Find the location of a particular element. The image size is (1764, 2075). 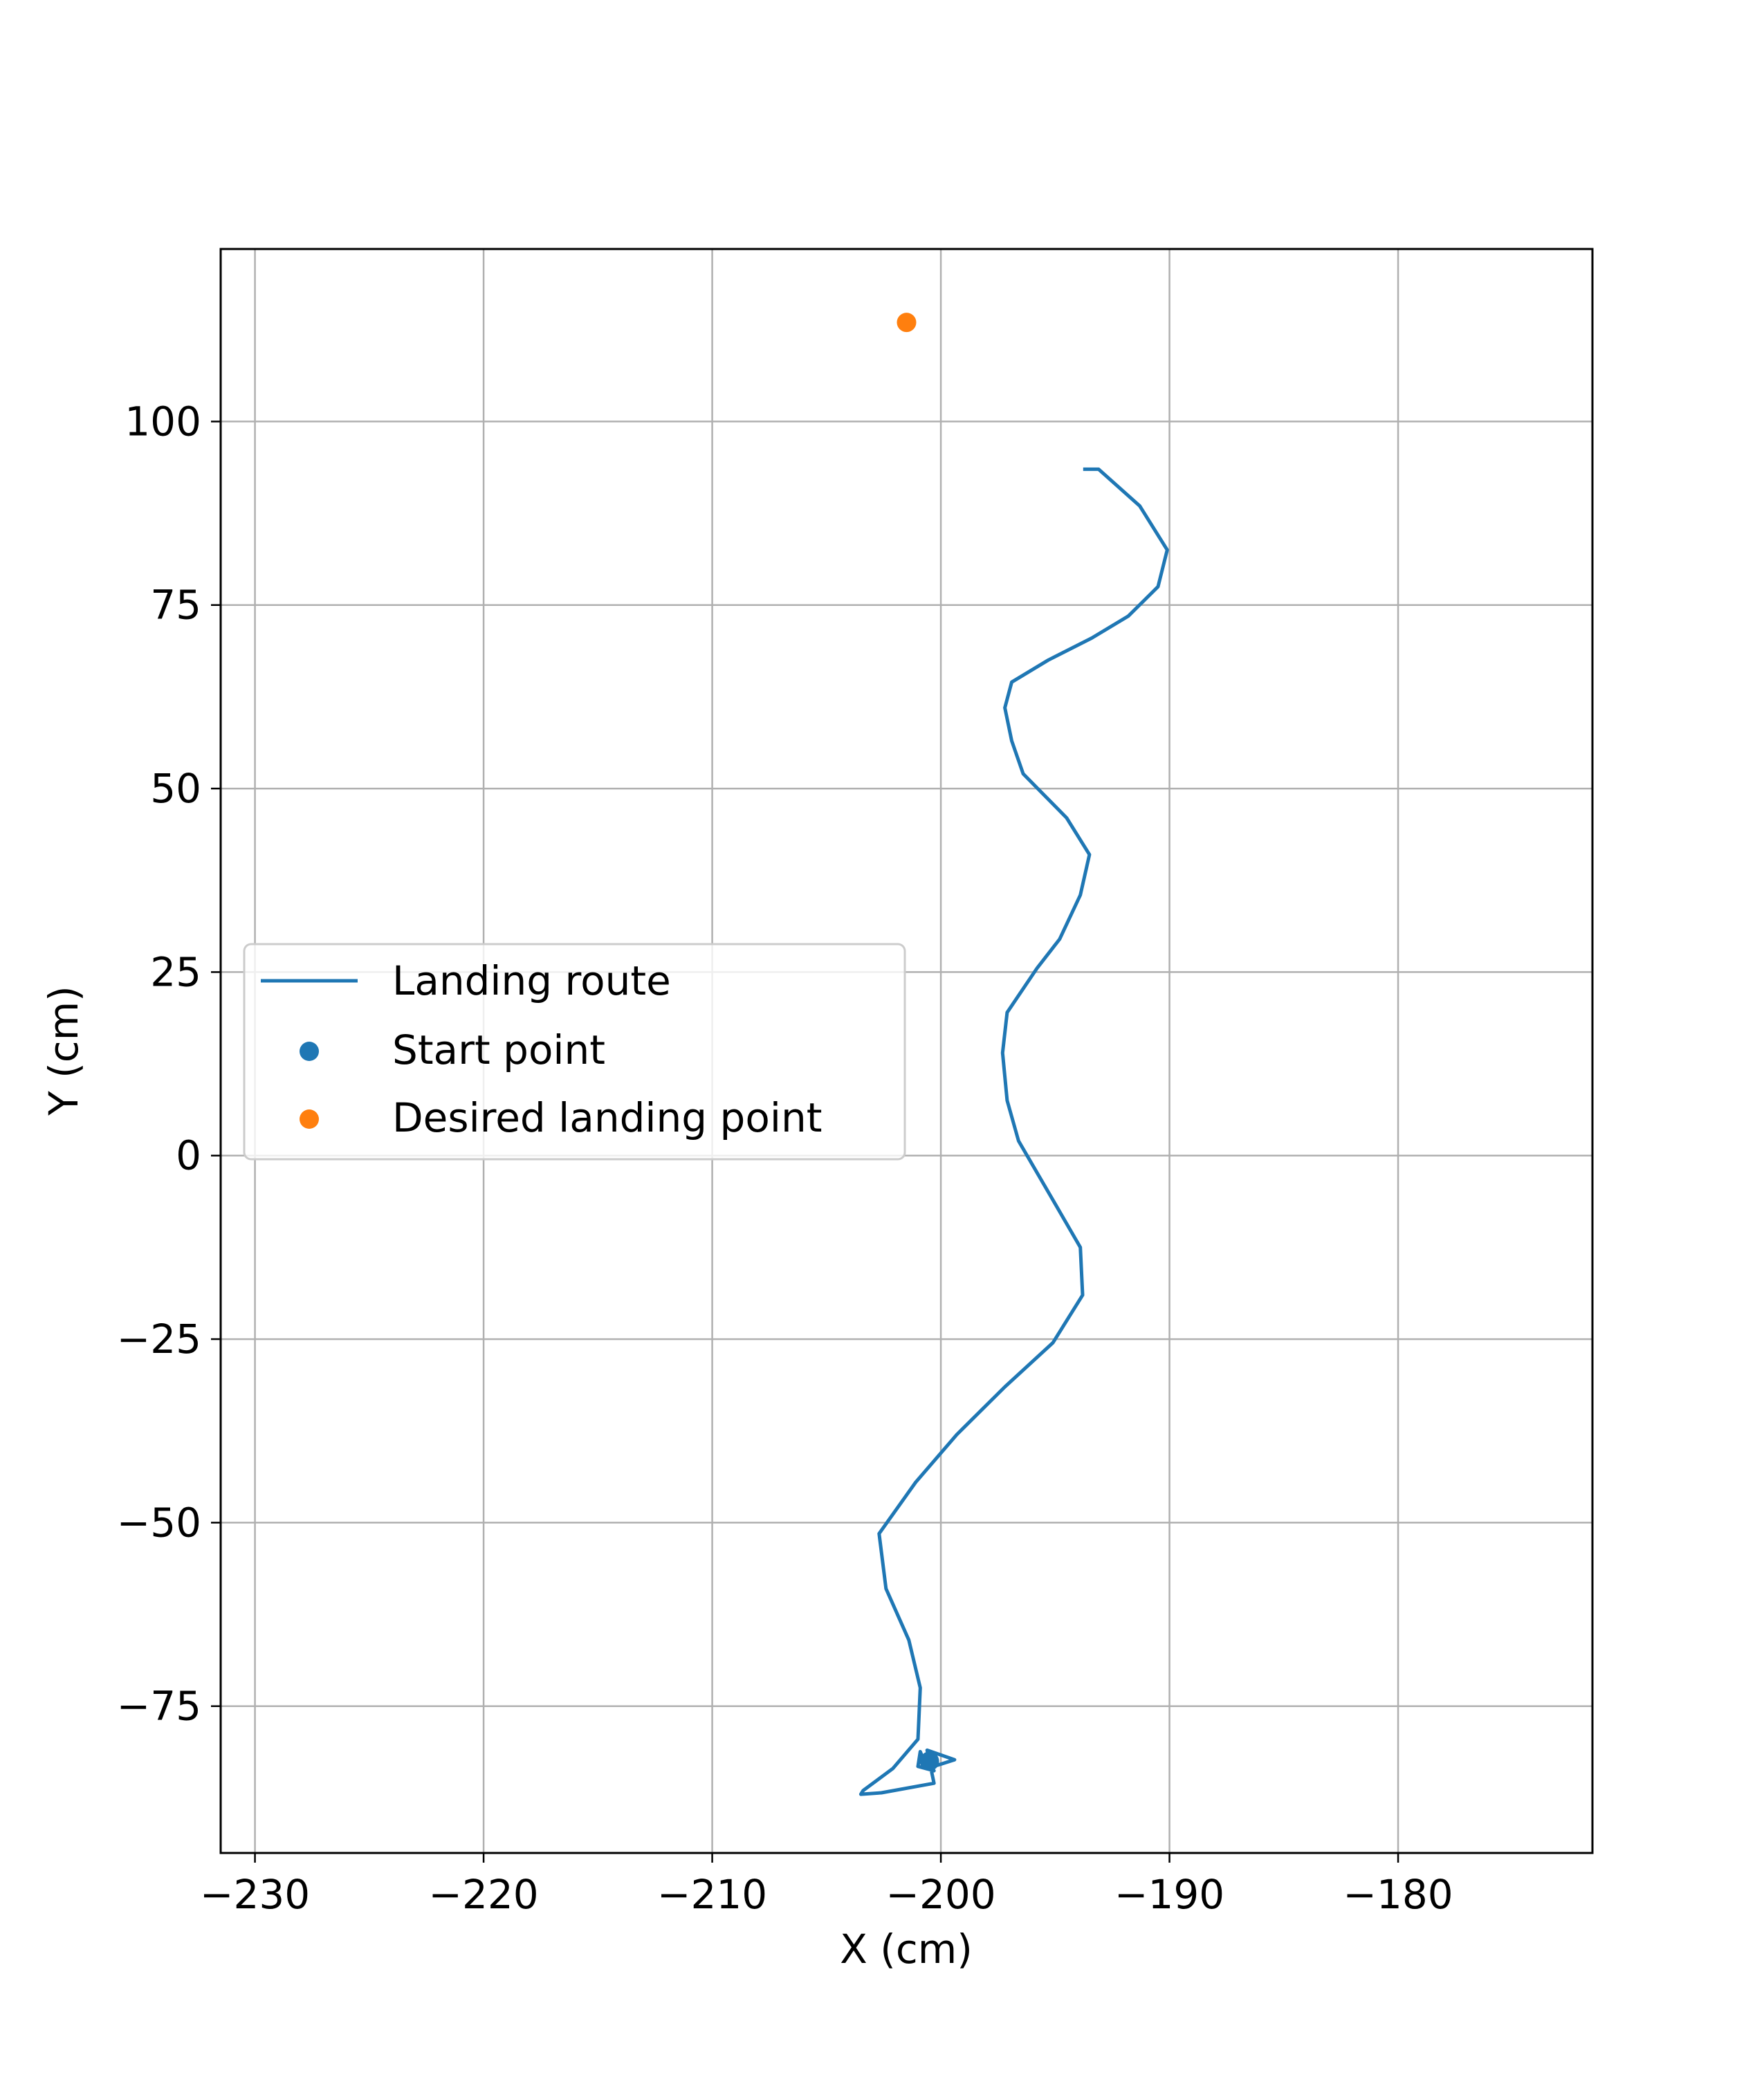

y-tick-label: −75 is located at coordinates (159, 1706).